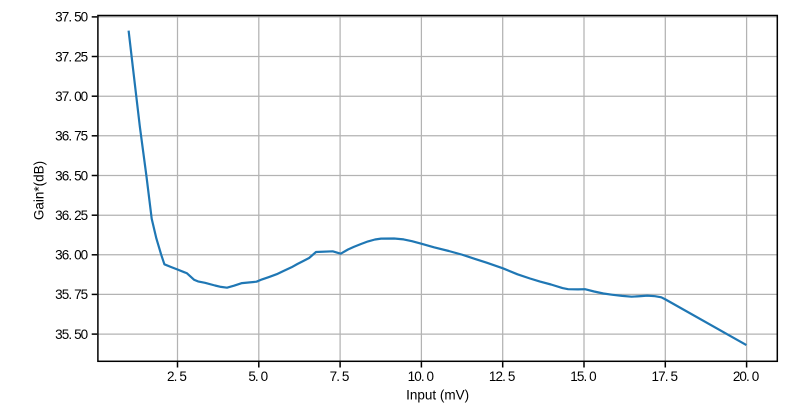  I want to click on svg-text: 5. 0, so click(257, 376).